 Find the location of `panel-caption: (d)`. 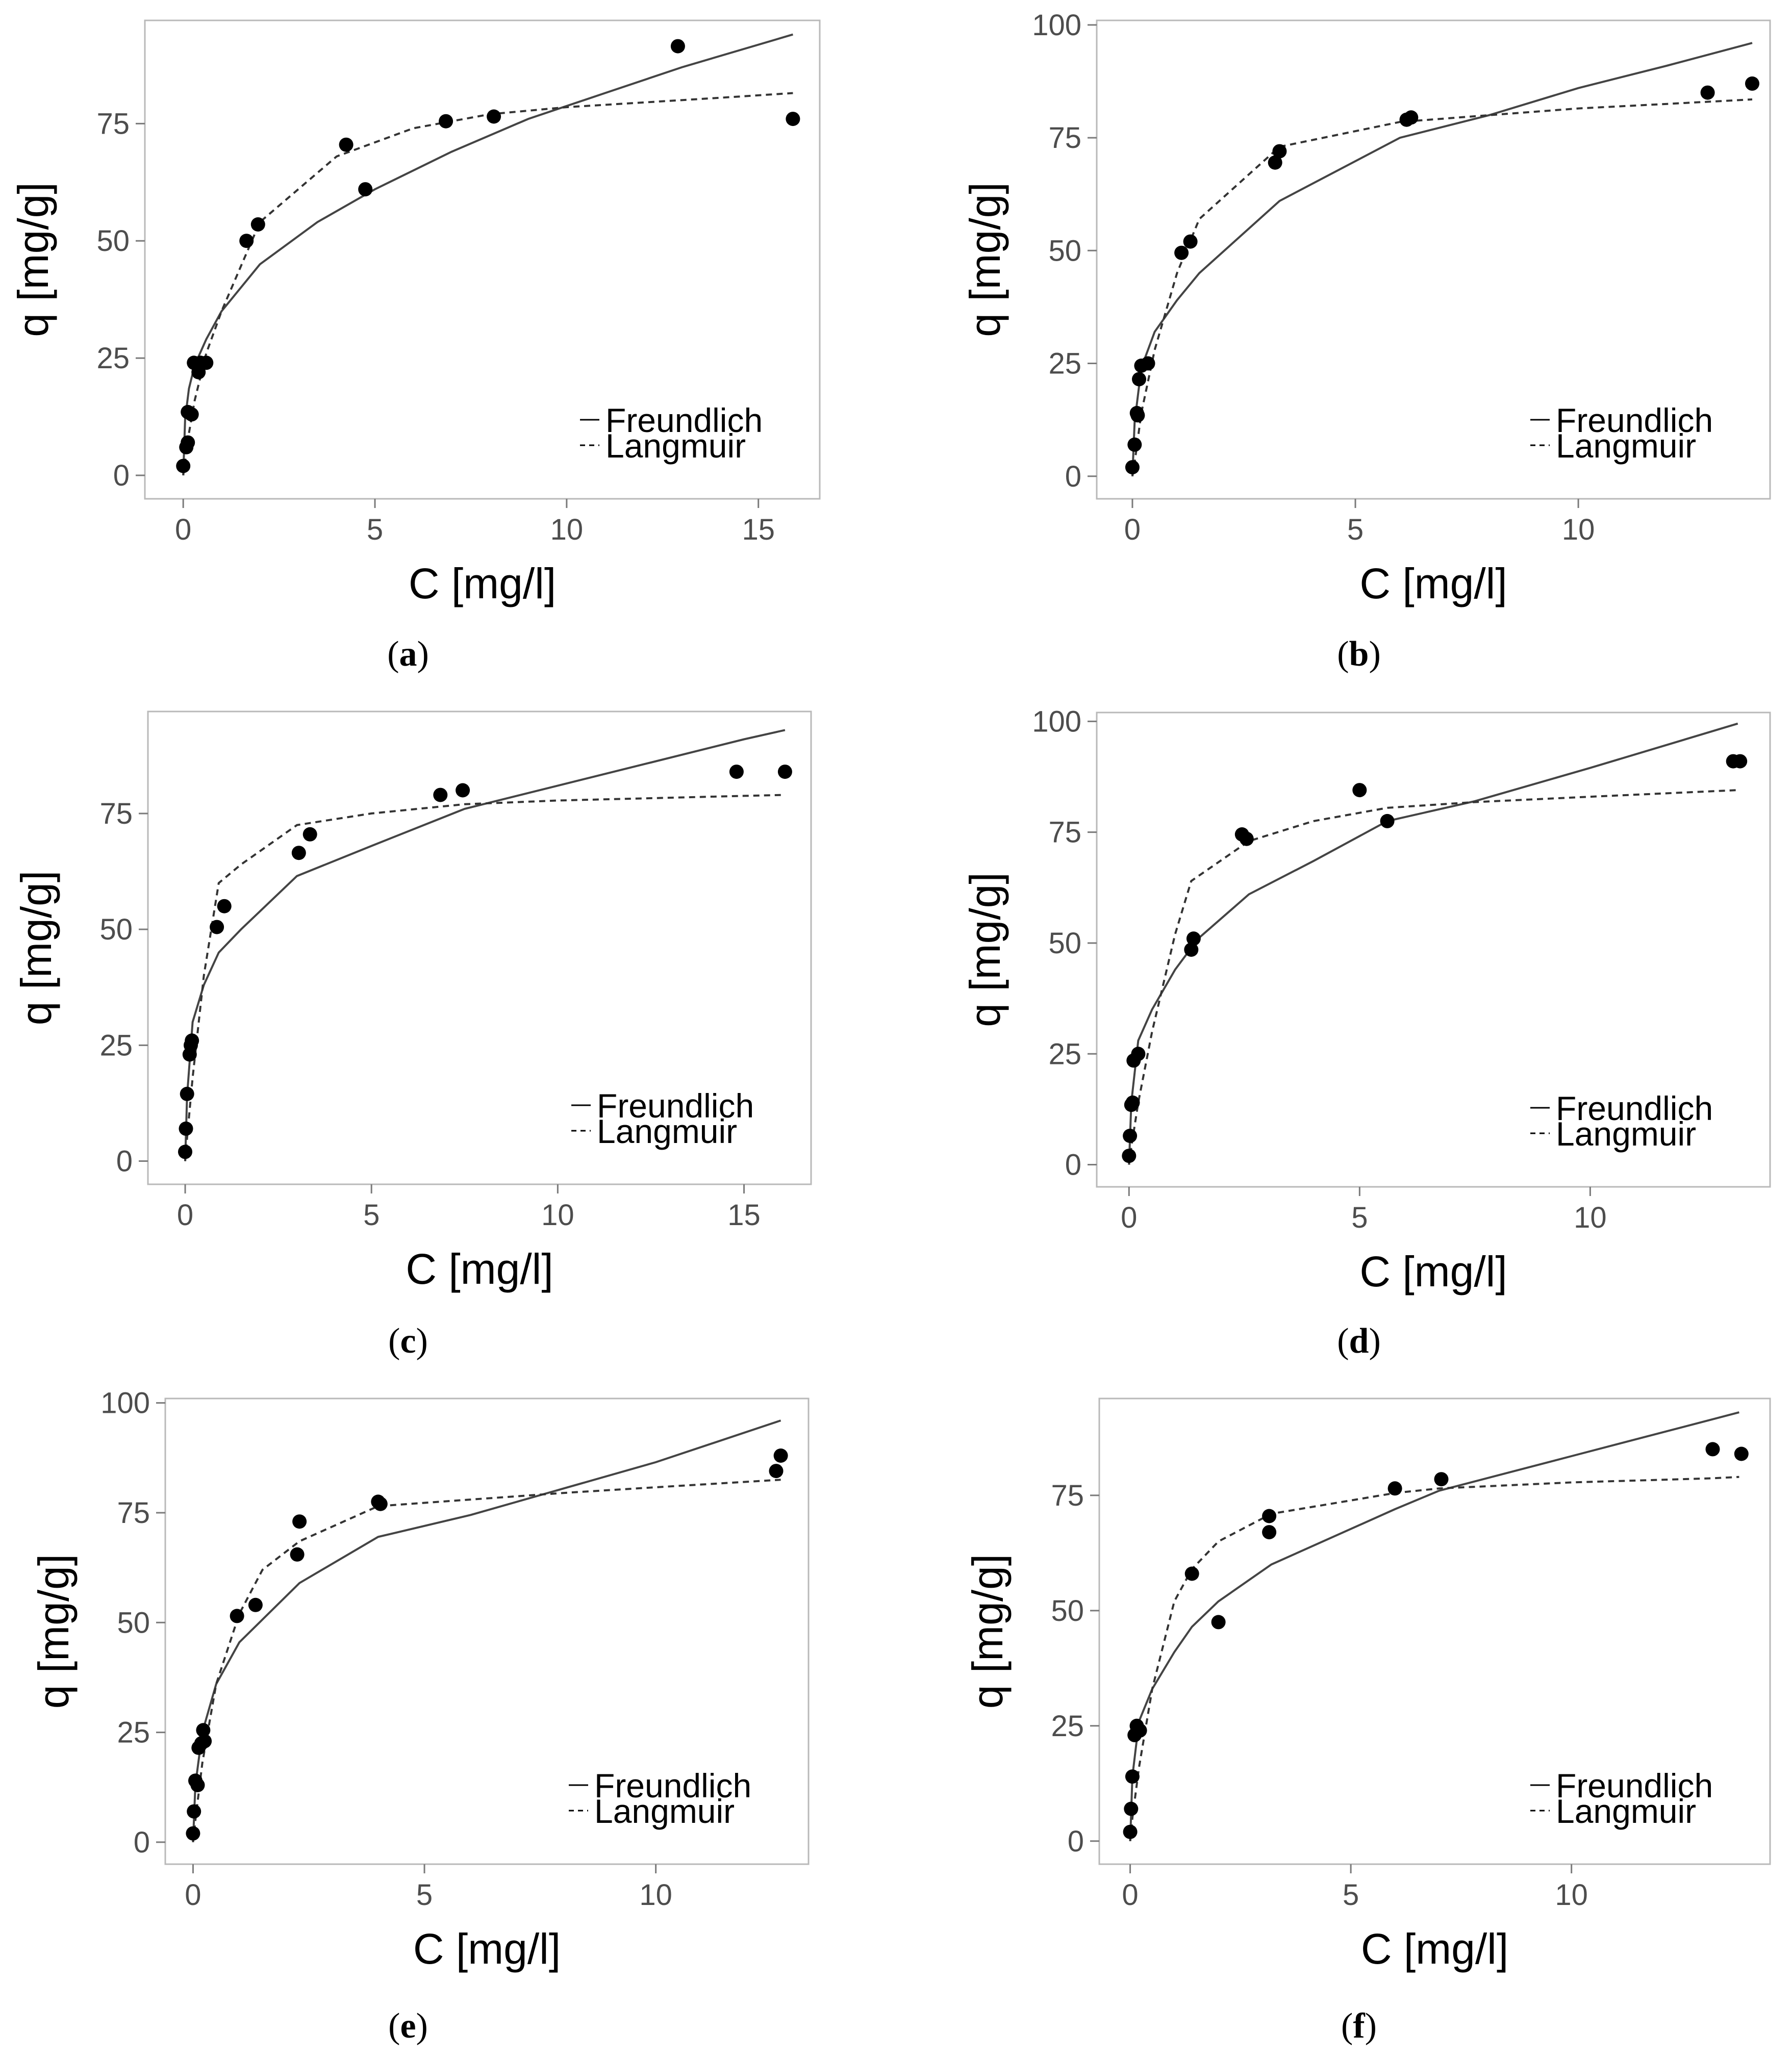

panel-caption: (d) is located at coordinates (1359, 1341).